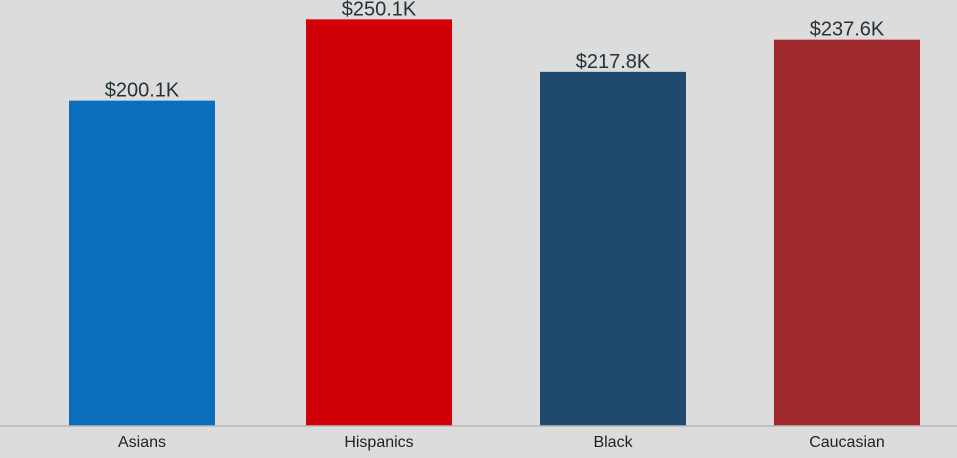  I want to click on bar-hispanics, so click(379, 223).